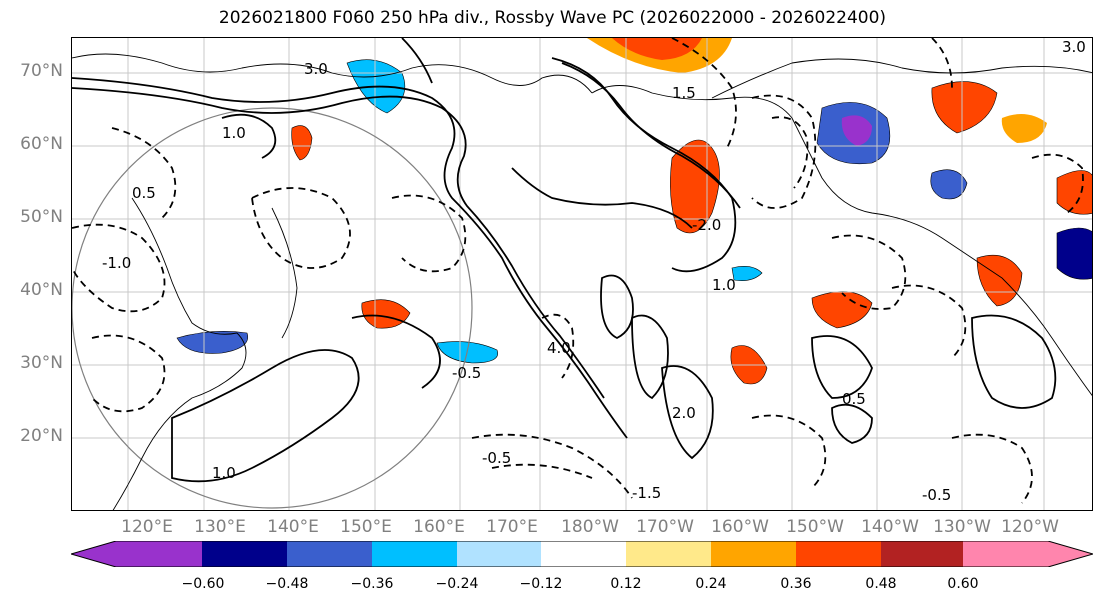 Image resolution: width=1105 pixels, height=604 pixels. I want to click on lat-label-40n: 40°N, so click(41, 290).